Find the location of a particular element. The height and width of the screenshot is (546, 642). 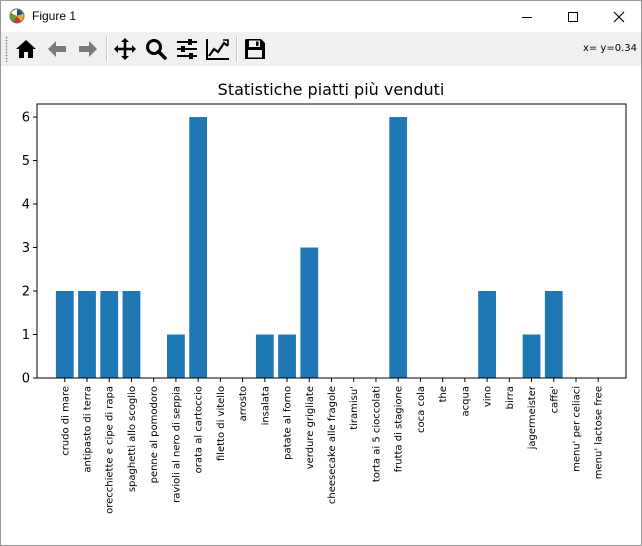

x-tick-label: arrosto is located at coordinates (243, 403).